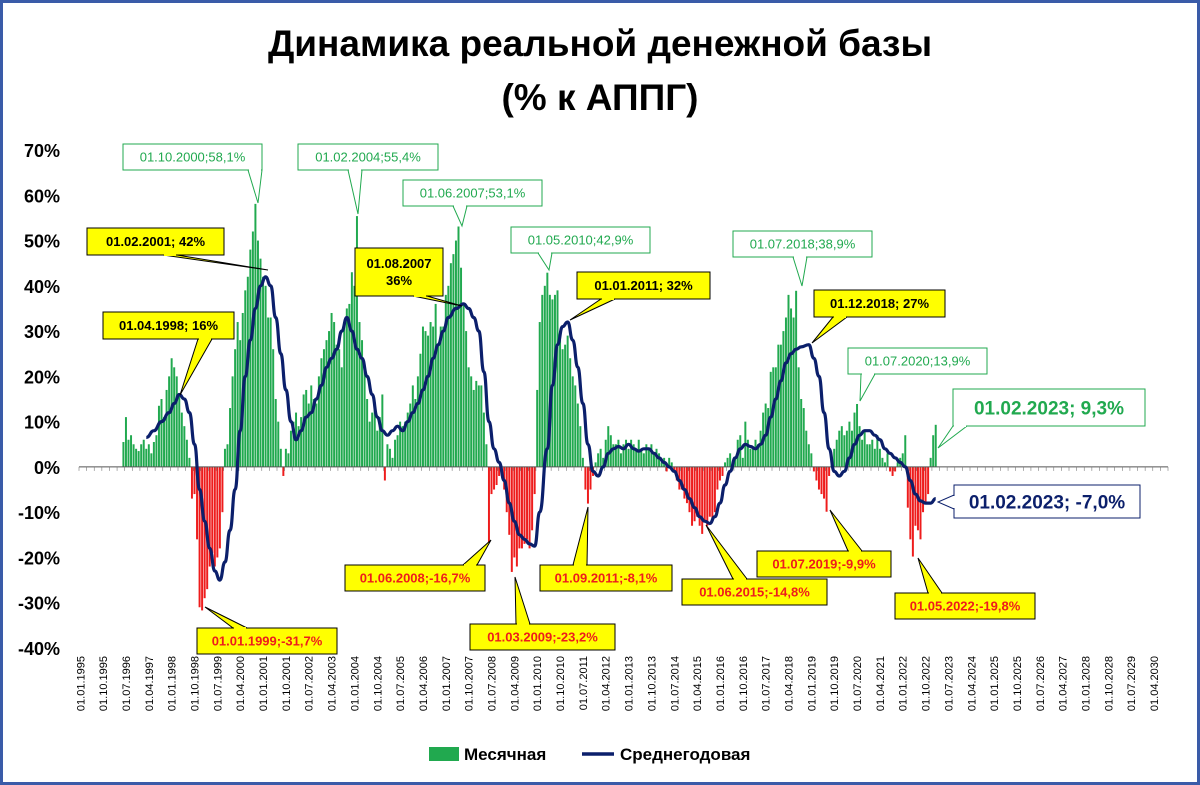  I want to click on annotation-callout: 01.12.2018; 27%, so click(878, 316).